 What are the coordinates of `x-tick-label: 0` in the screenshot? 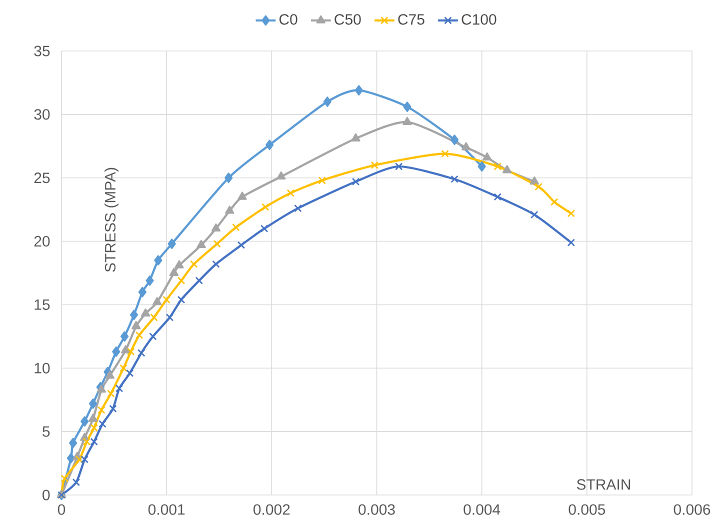 It's located at (62, 509).